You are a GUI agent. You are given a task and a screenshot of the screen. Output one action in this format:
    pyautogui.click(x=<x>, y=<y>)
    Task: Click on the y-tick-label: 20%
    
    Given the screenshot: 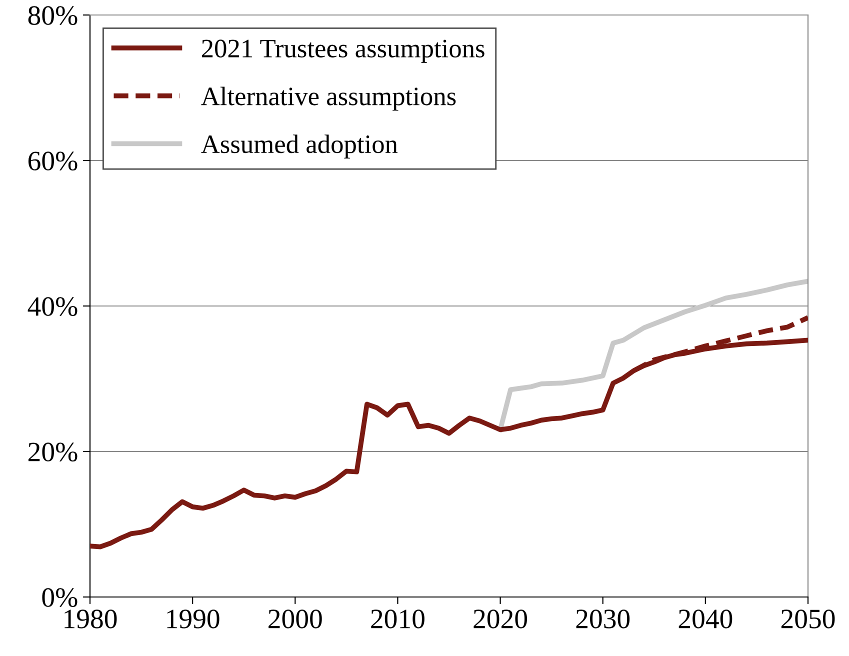 What is the action you would take?
    pyautogui.click(x=53, y=452)
    